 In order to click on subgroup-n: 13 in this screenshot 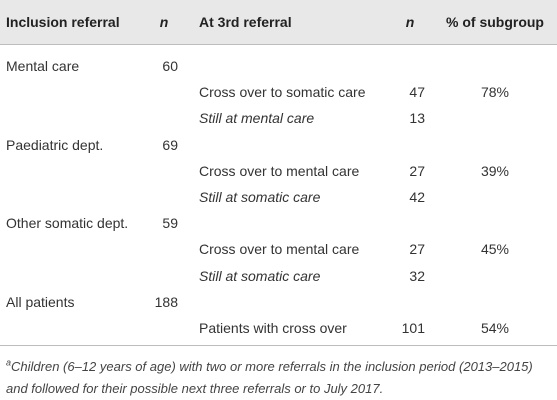, I will do `click(417, 118)`.